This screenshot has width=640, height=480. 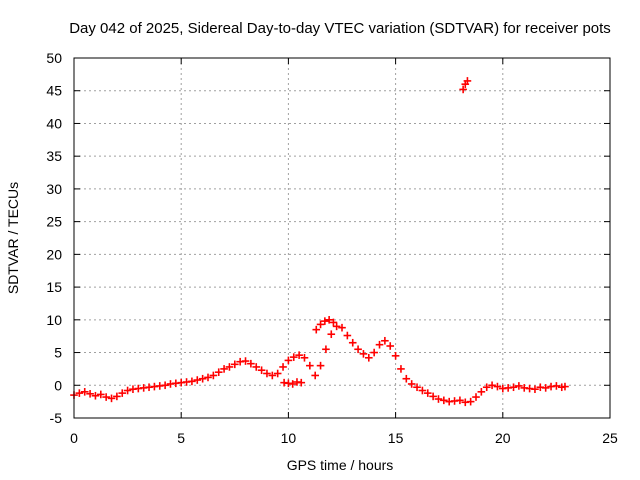 I want to click on y-tick-label: 15, so click(x=54, y=287).